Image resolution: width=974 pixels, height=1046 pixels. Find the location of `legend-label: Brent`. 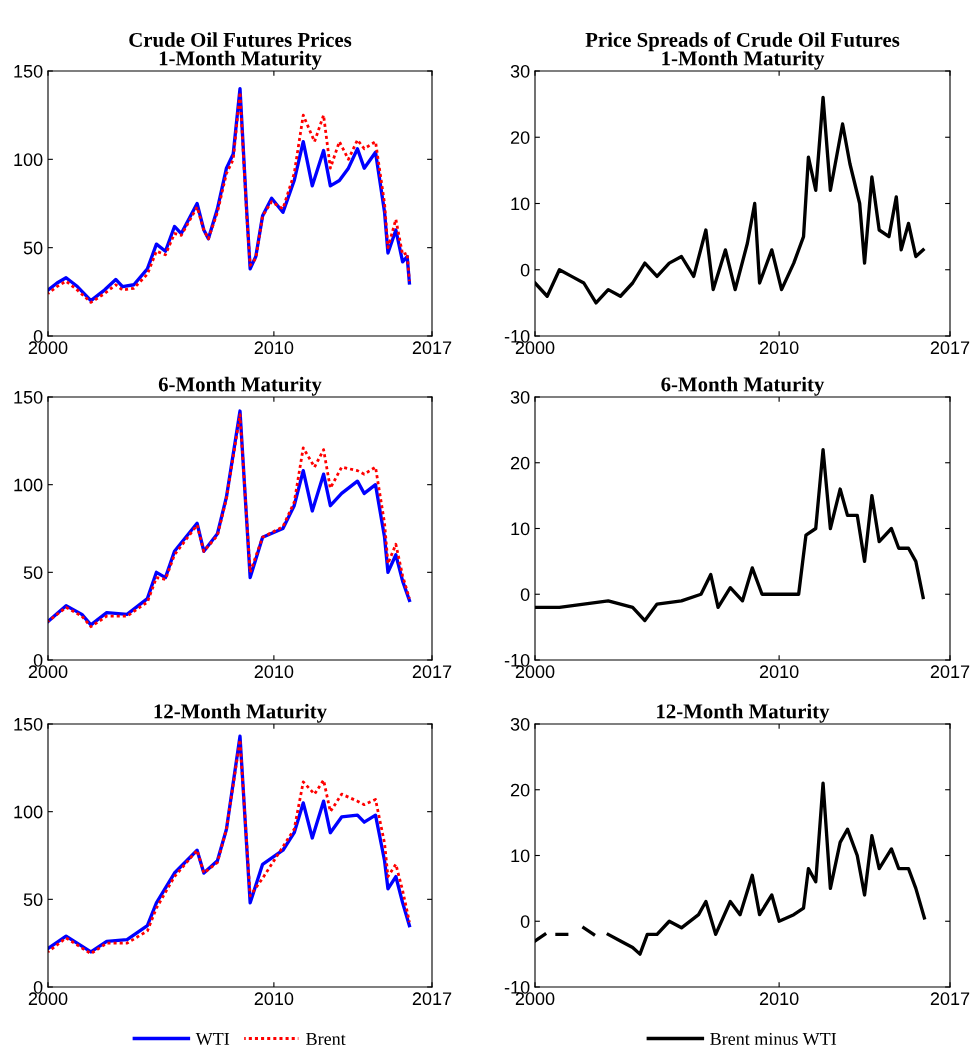

legend-label: Brent is located at coordinates (326, 1039).